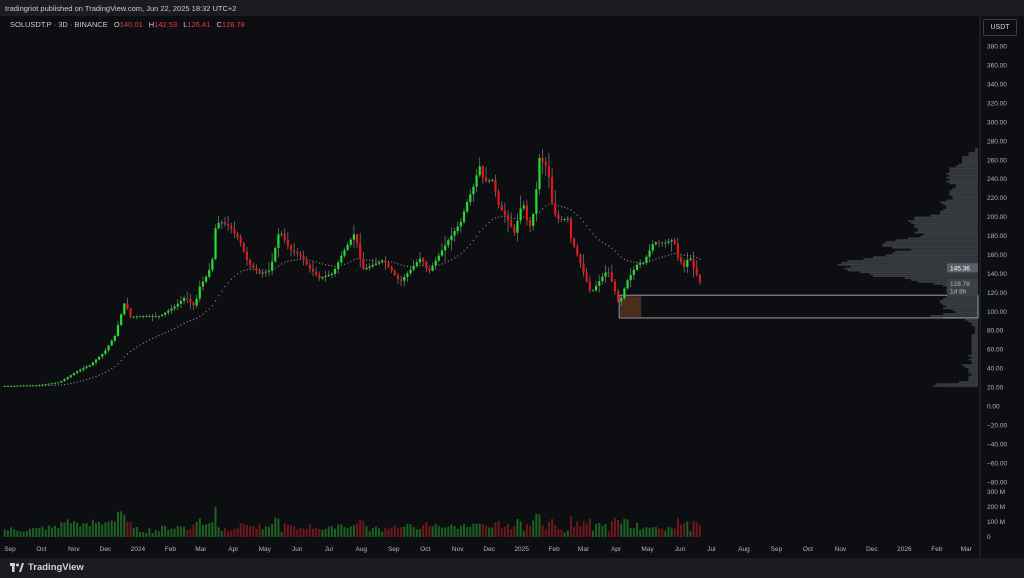 Image resolution: width=1024 pixels, height=578 pixels. What do you see at coordinates (996, 507) in the screenshot?
I see `volume-tick-label: 200 M` at bounding box center [996, 507].